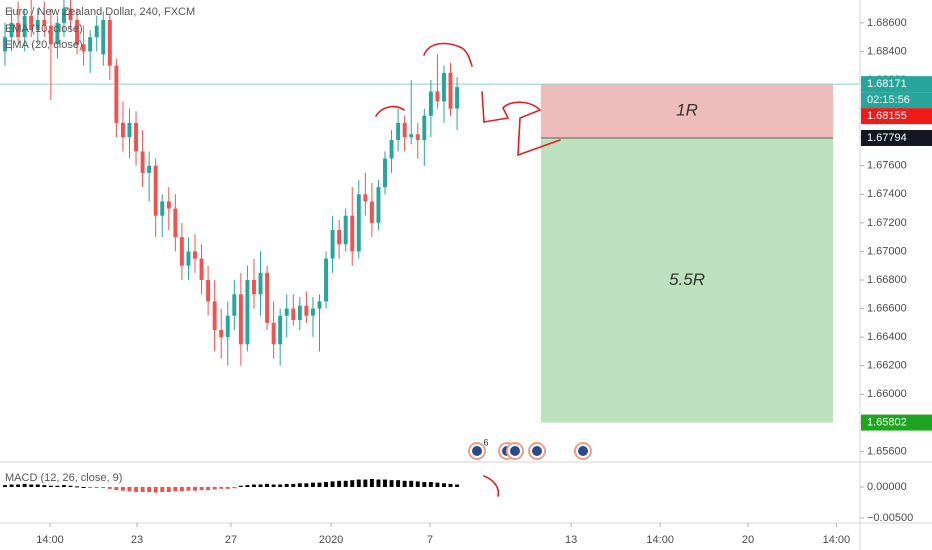 The width and height of the screenshot is (932, 550). Describe the element at coordinates (44, 45) in the screenshot. I see `indicator-label: EMA (20, close)` at that location.